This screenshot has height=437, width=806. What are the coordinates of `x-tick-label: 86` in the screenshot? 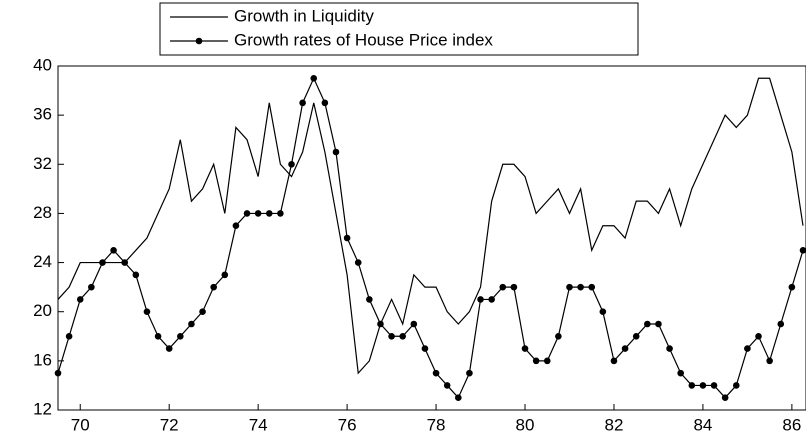 It's located at (791, 424).